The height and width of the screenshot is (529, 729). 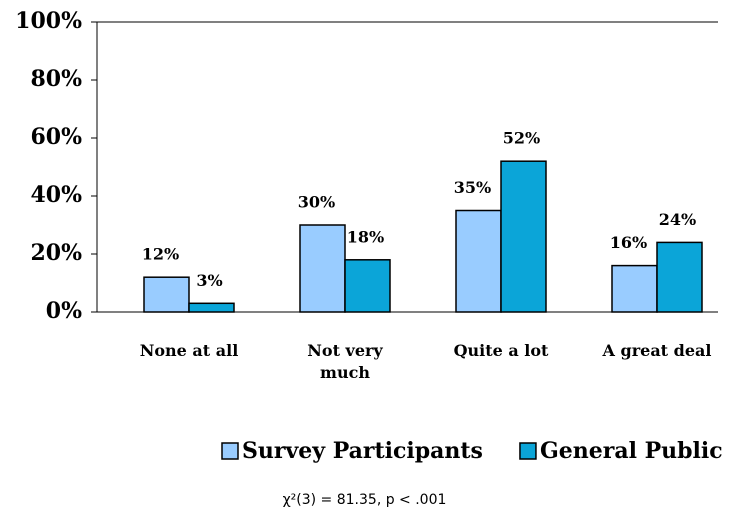 I want to click on x-tick-label: Not very much, so click(x=345, y=361).